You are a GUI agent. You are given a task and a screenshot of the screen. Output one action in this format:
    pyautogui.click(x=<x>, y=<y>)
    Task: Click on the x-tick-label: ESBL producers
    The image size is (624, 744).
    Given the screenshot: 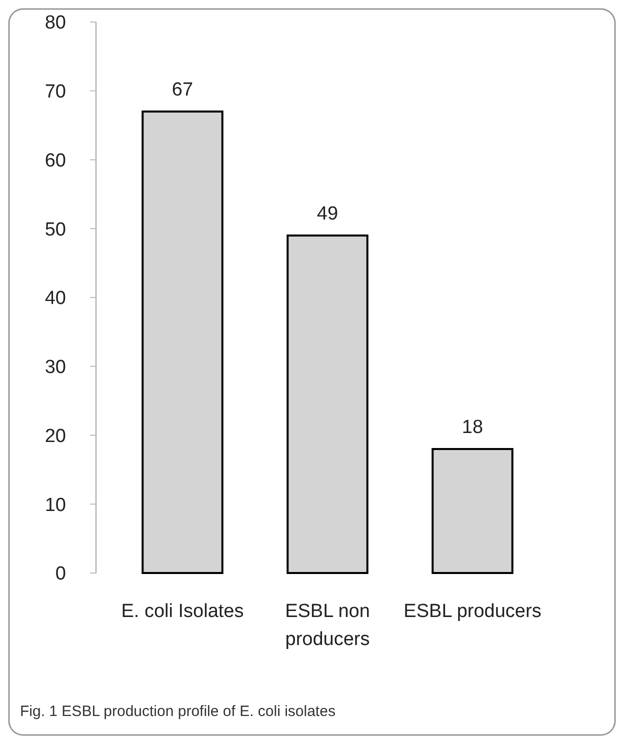 What is the action you would take?
    pyautogui.click(x=473, y=611)
    